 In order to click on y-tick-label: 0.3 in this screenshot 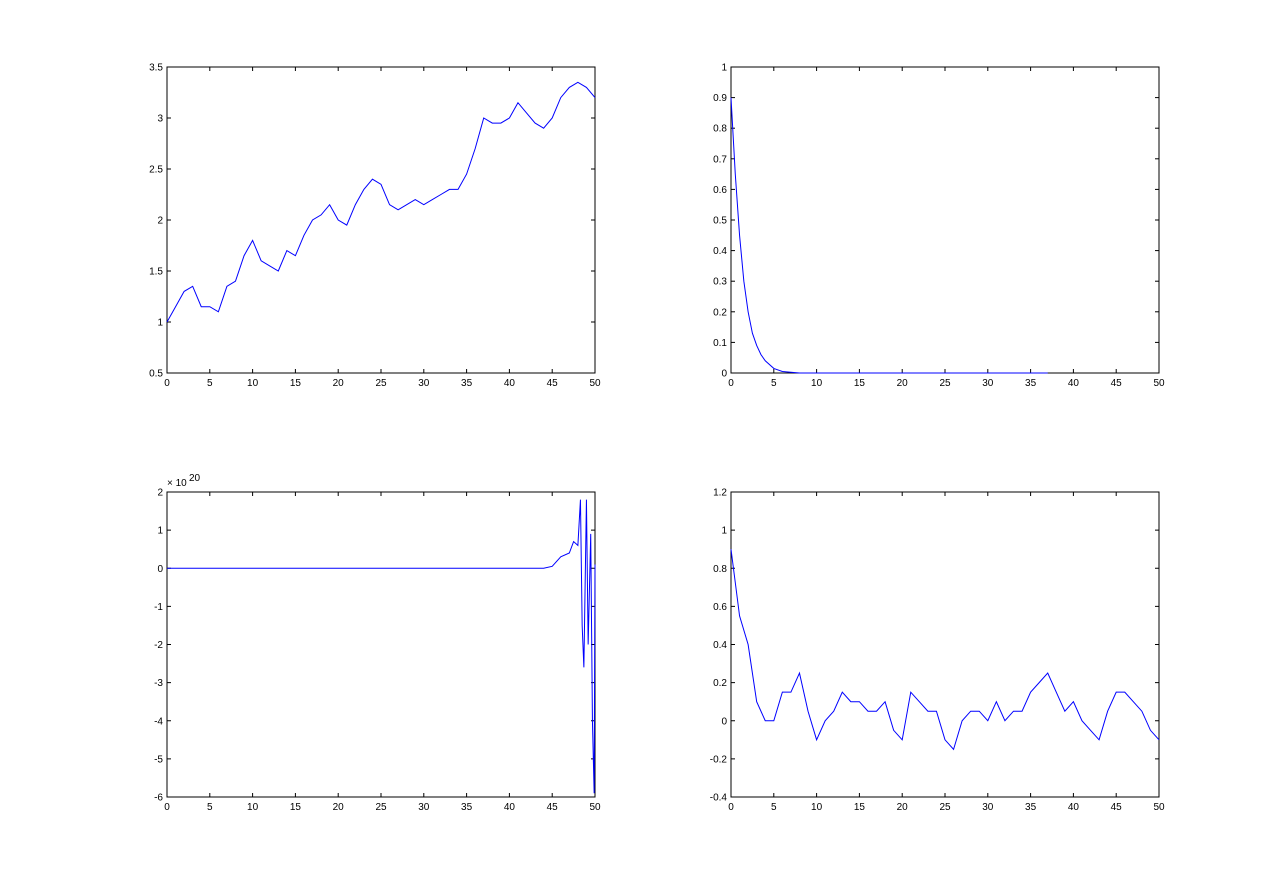, I will do `click(720, 282)`.